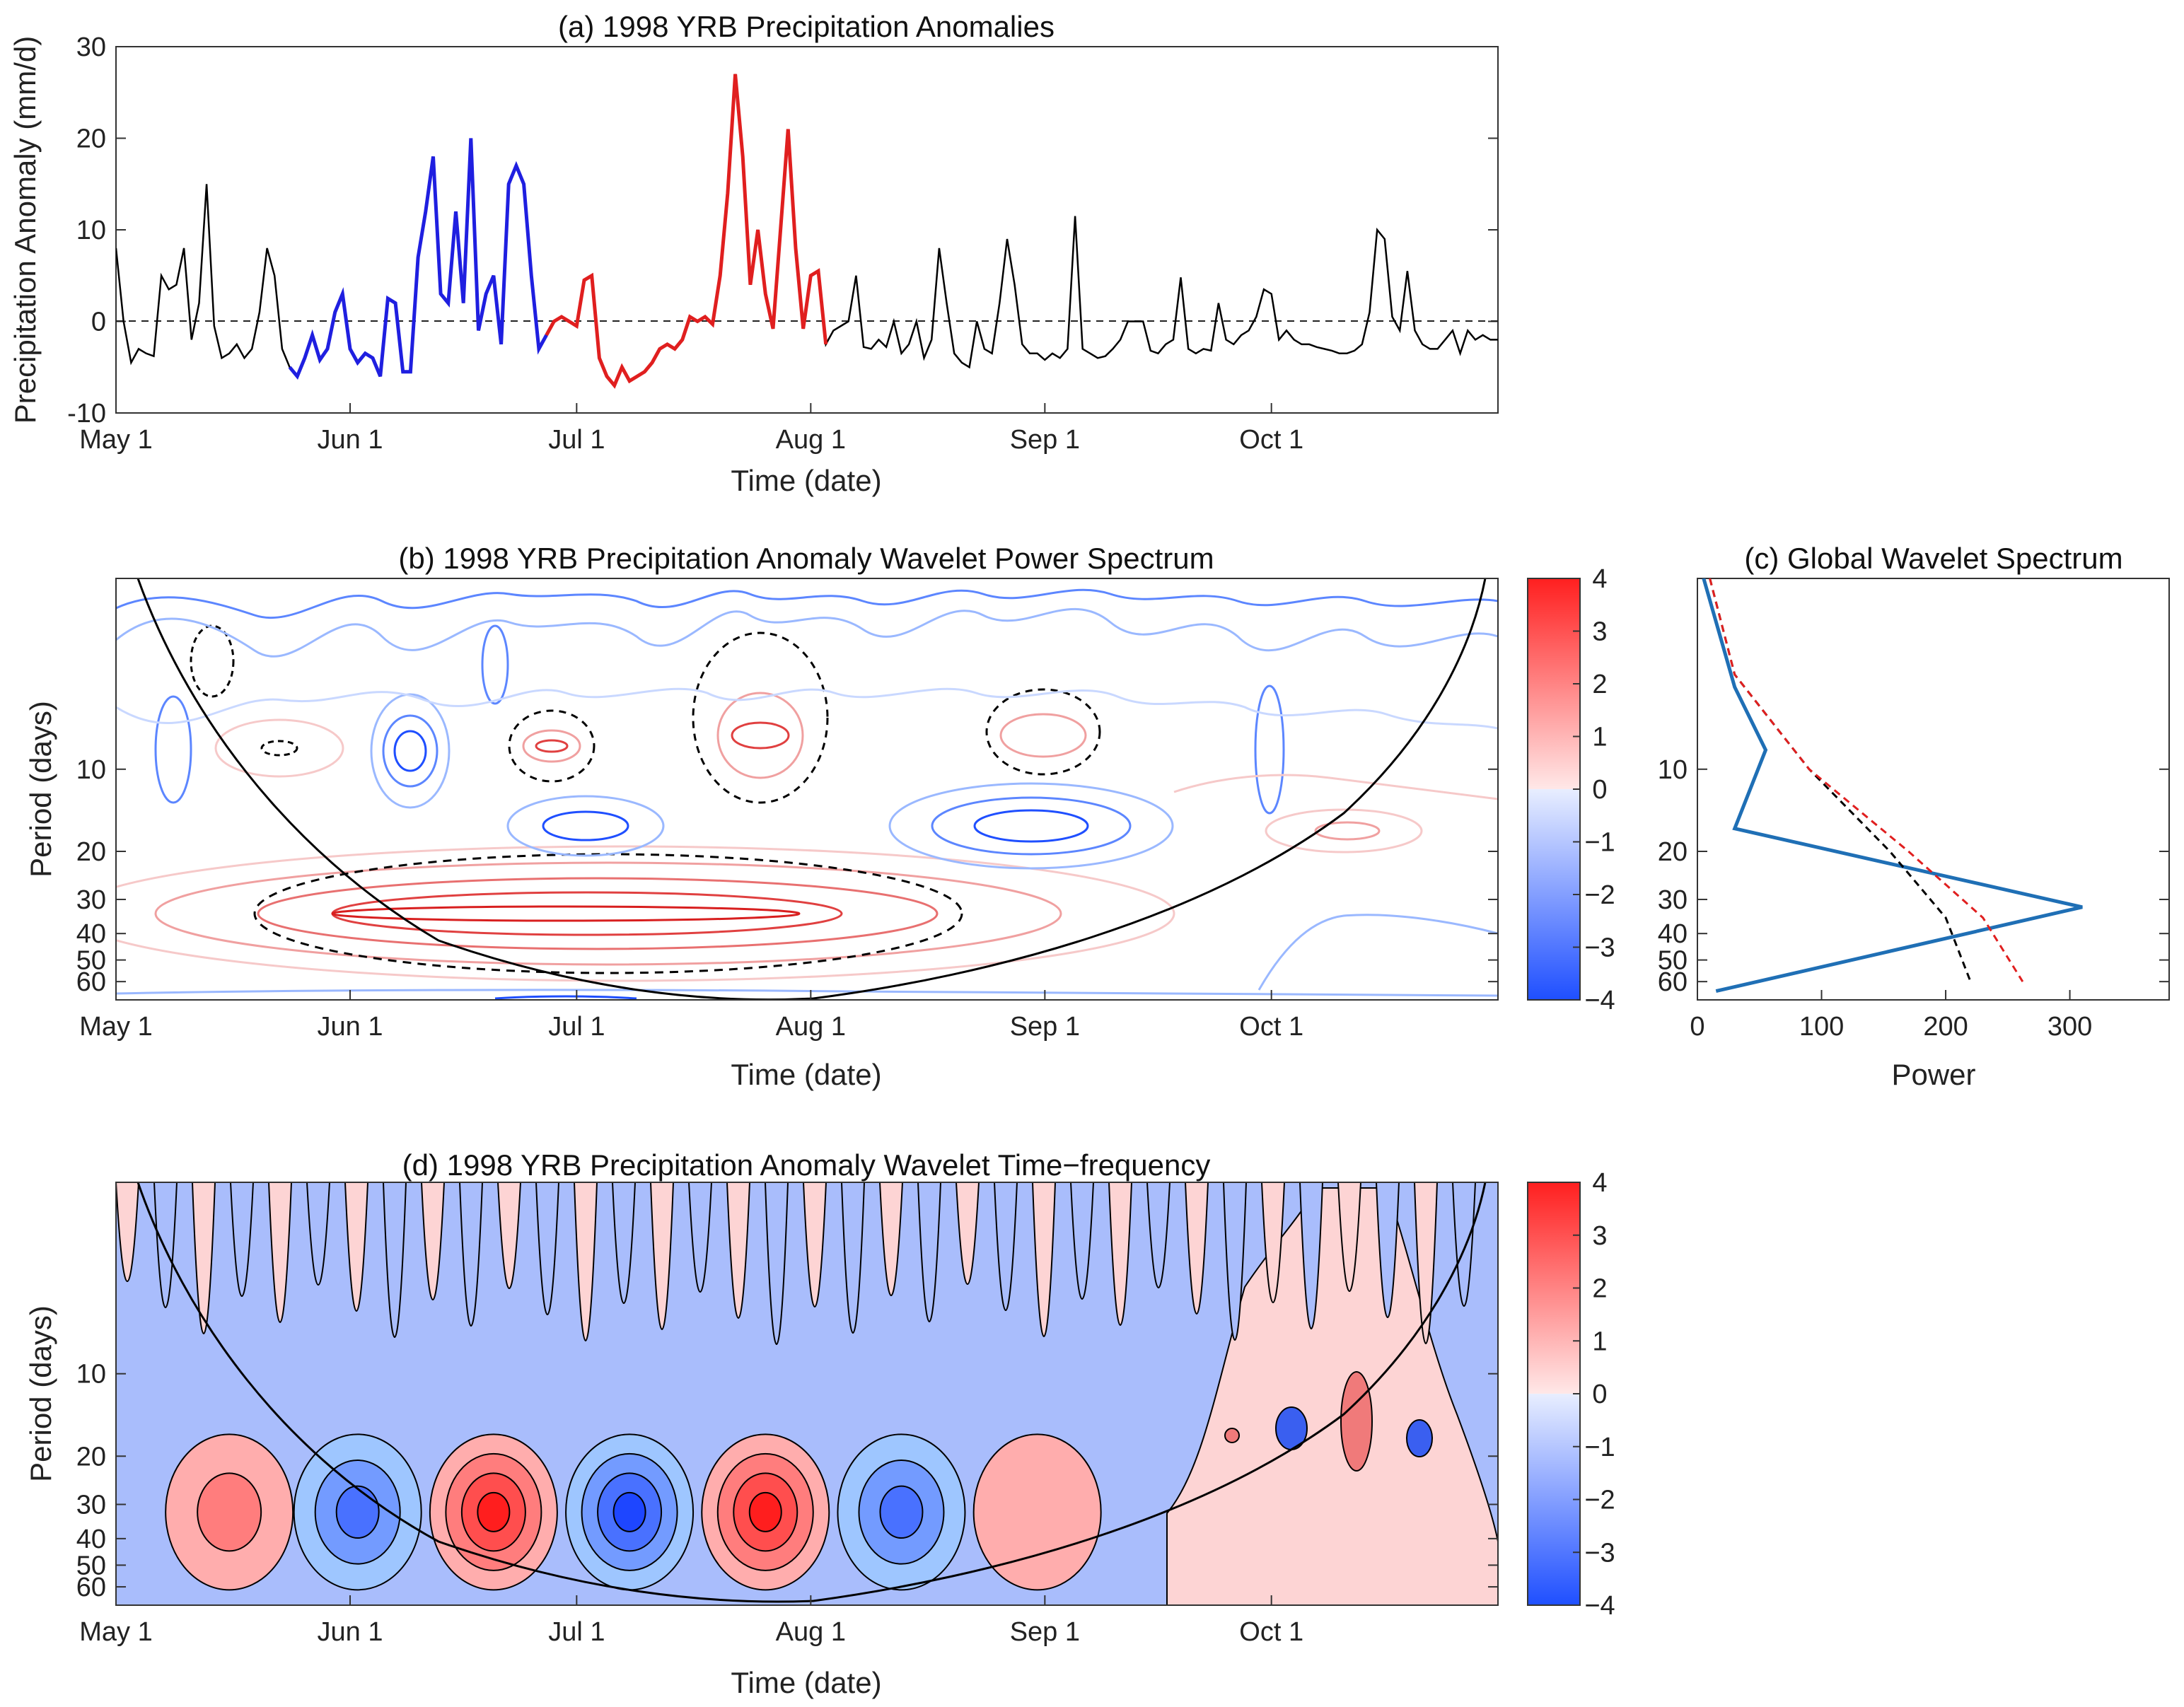 The height and width of the screenshot is (1707, 2184). What do you see at coordinates (1945, 1027) in the screenshot?
I see `c-xtick-label-2: 200` at bounding box center [1945, 1027].